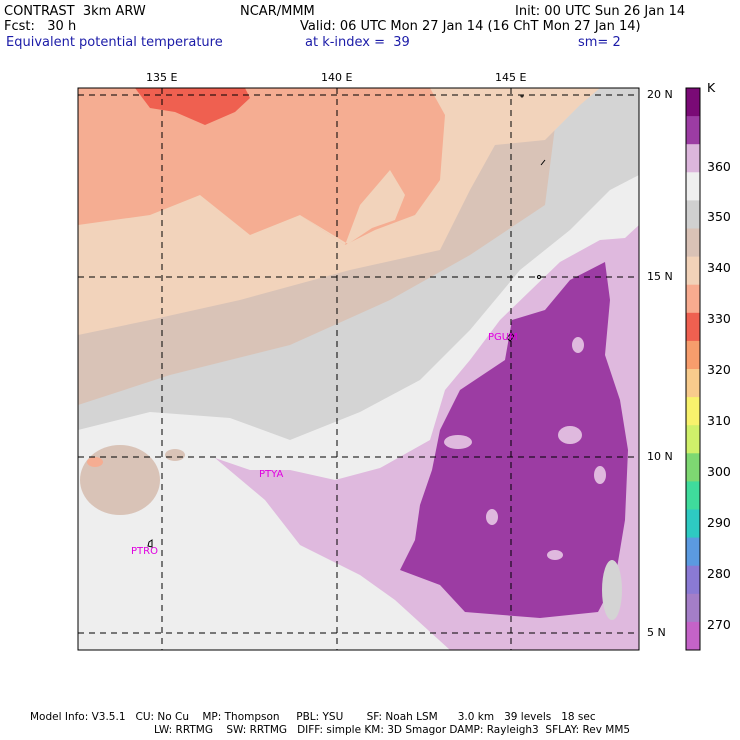 This screenshot has height=740, width=740. I want to click on colorbar-label: 280, so click(719, 573).